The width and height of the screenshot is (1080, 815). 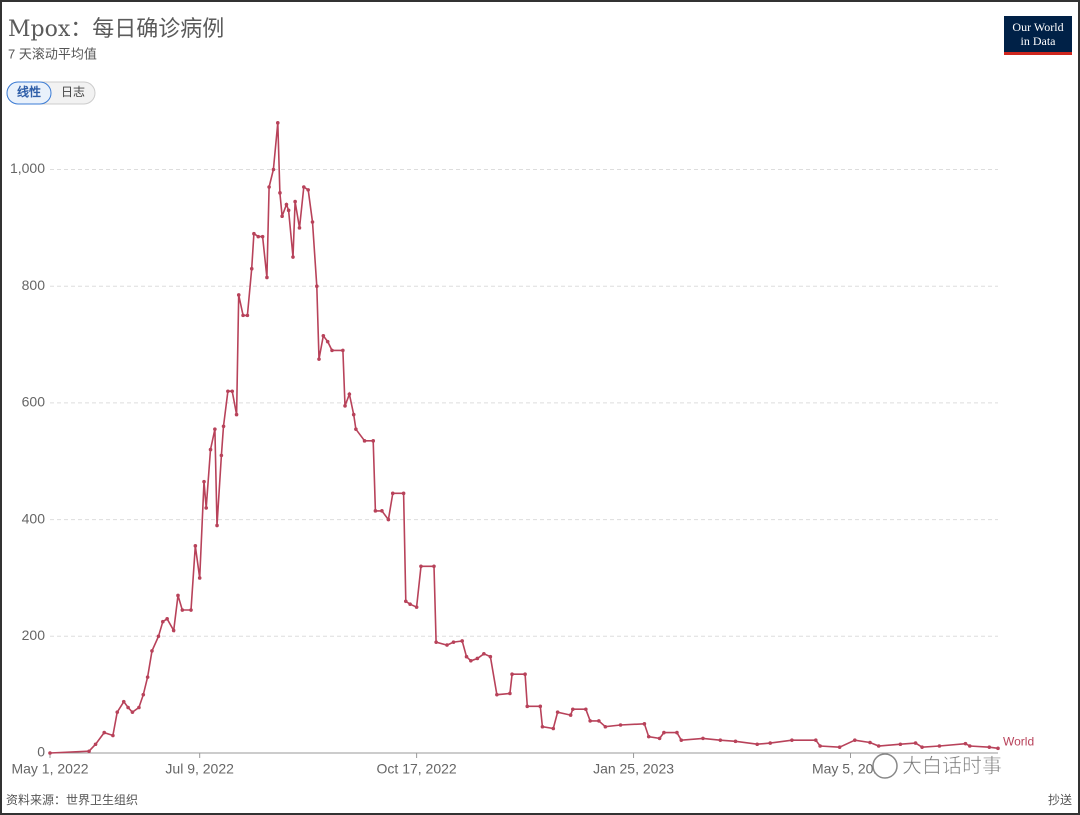 What do you see at coordinates (937, 766) in the screenshot?
I see `watermark-group: 大白话时事` at bounding box center [937, 766].